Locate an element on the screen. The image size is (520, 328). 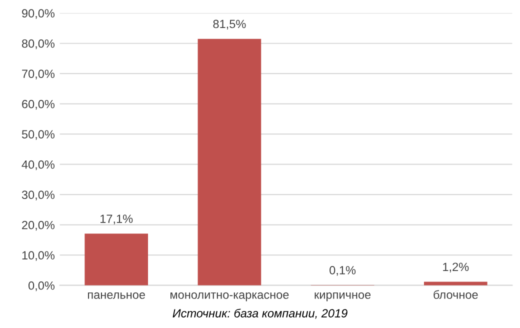
x-tick-label: блочное is located at coordinates (456, 294).